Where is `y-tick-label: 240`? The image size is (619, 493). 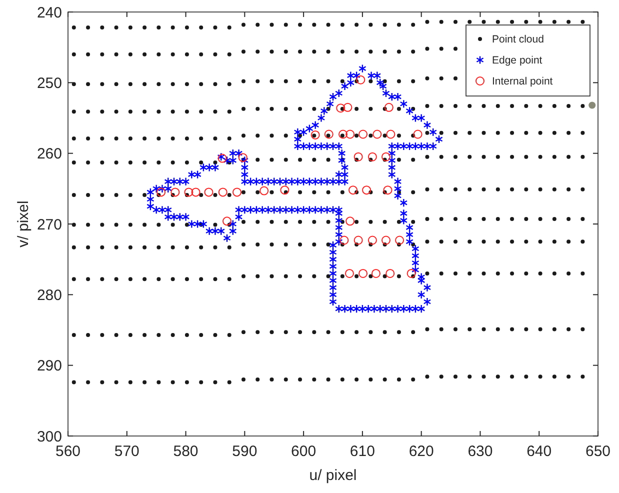 y-tick-label: 240 is located at coordinates (49, 13).